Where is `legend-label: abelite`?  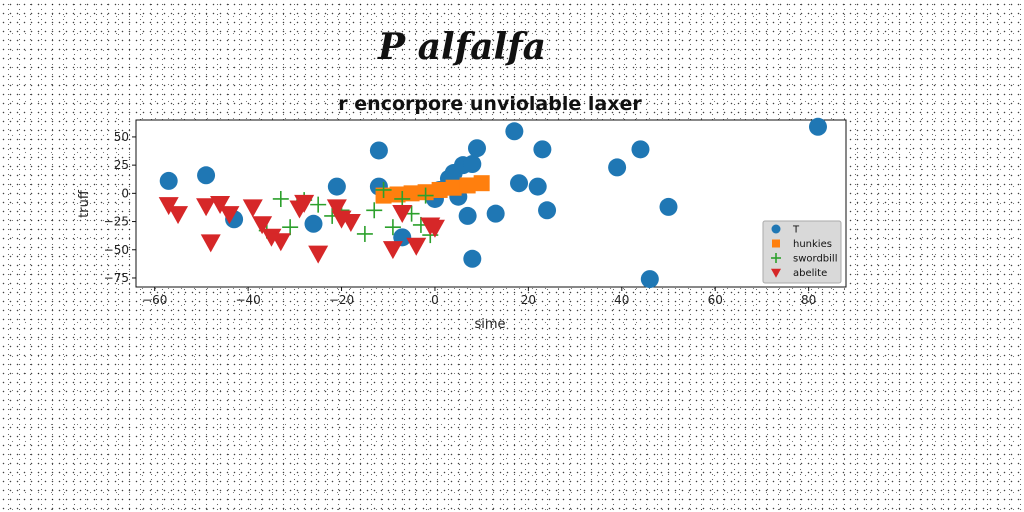 legend-label: abelite is located at coordinates (810, 273).